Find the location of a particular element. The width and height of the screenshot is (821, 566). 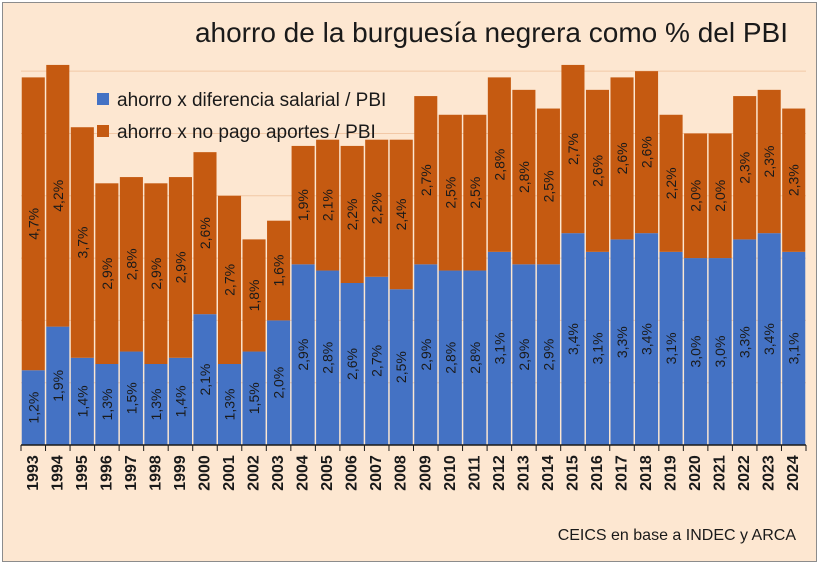

x-tick-label: 2018 is located at coordinates (646, 473).